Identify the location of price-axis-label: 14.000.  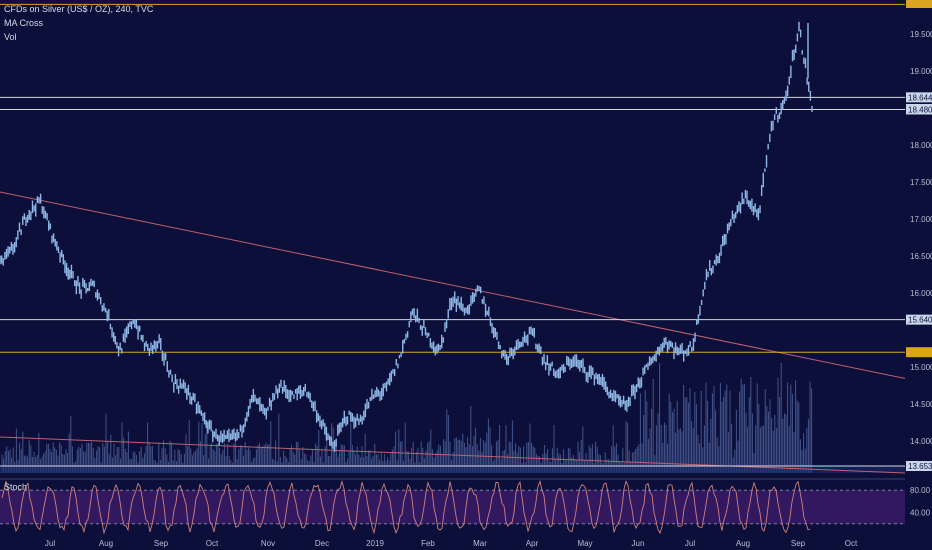
(921, 441).